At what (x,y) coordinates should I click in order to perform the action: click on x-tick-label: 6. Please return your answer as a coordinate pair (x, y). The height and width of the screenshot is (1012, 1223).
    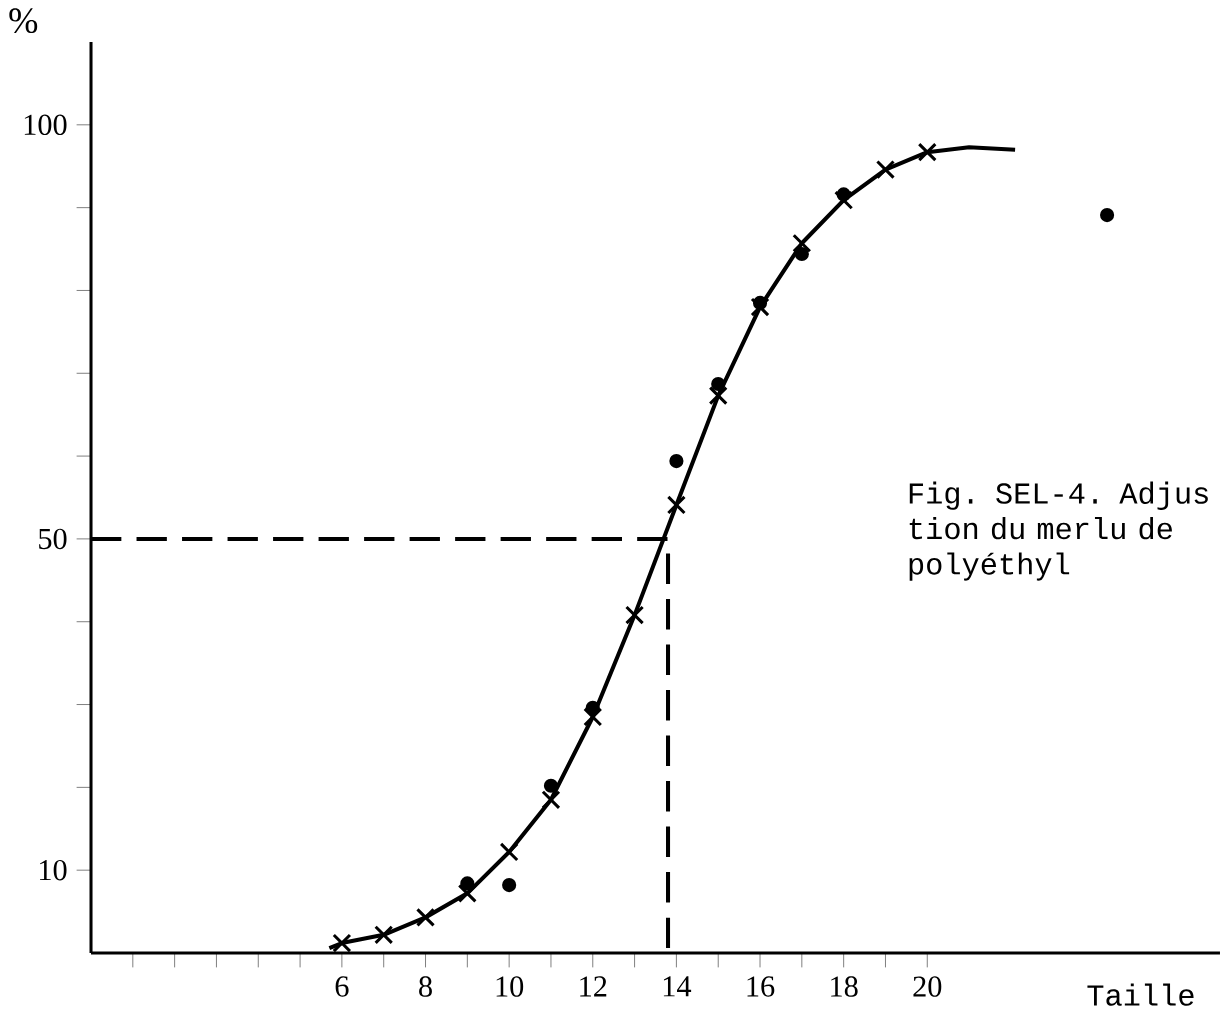
    Looking at the image, I should click on (342, 986).